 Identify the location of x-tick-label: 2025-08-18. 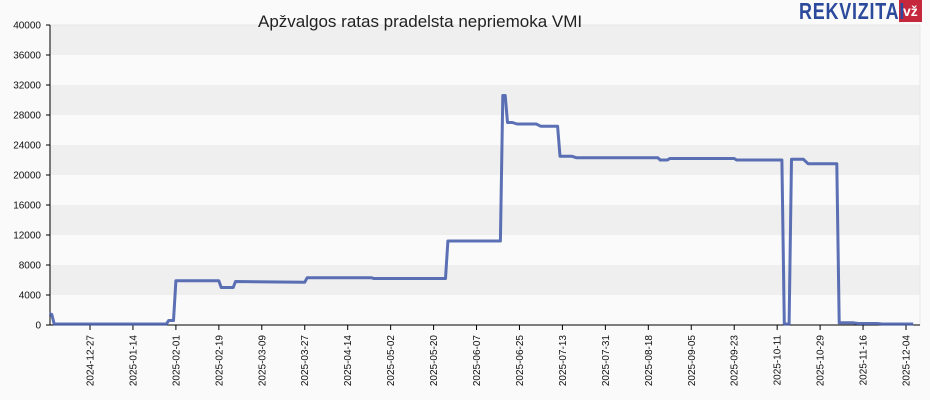
(649, 361).